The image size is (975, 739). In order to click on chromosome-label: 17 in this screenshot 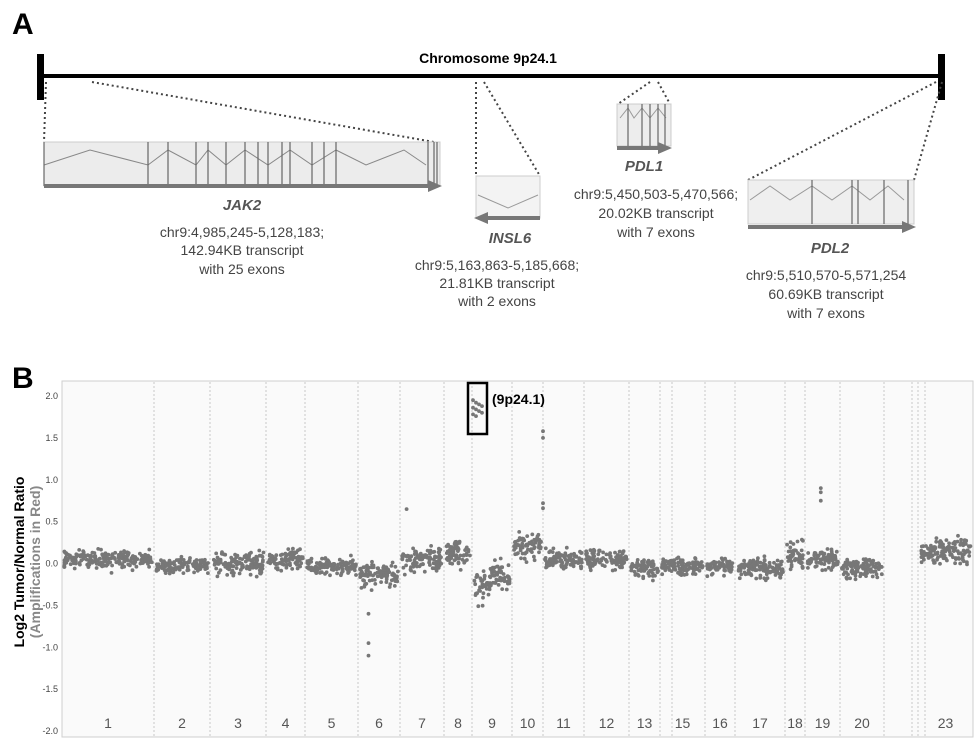, I will do `click(760, 723)`.